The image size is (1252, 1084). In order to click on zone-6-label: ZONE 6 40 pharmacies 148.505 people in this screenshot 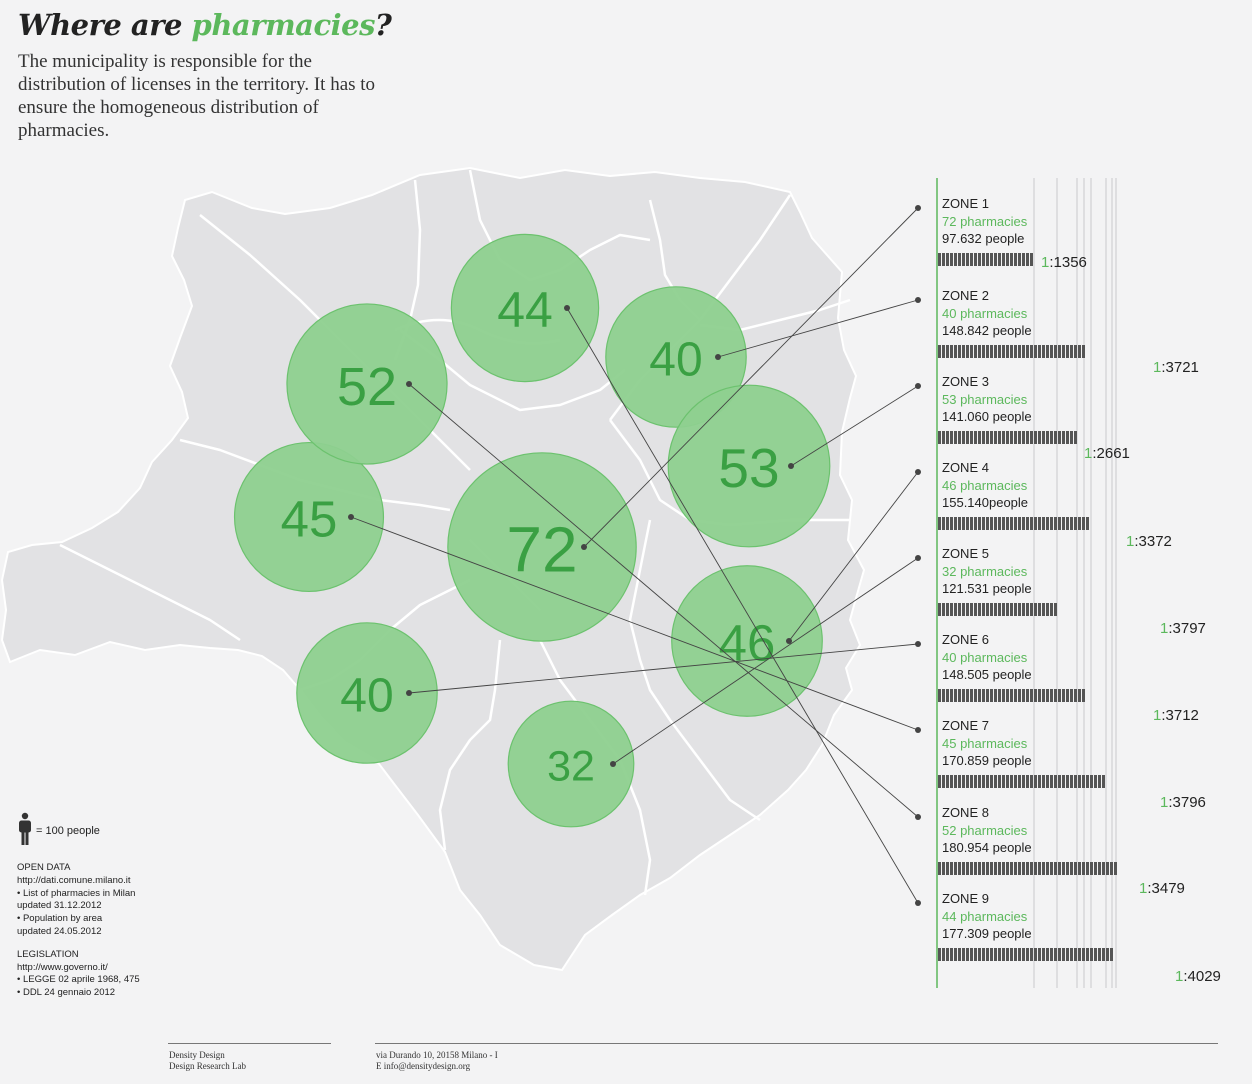, I will do `click(987, 657)`.